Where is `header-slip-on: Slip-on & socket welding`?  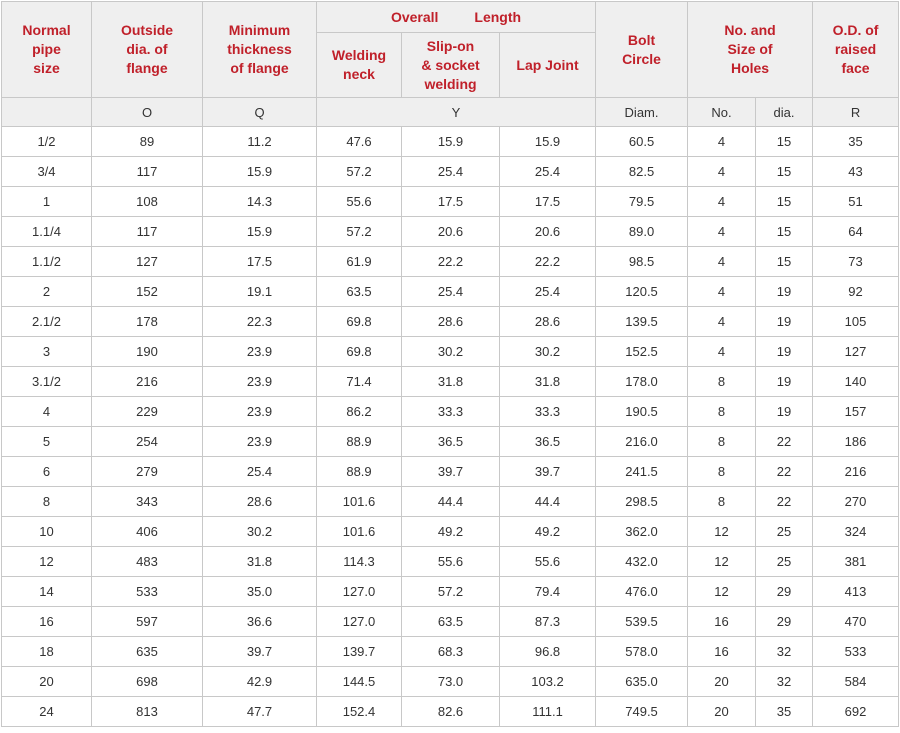
header-slip-on: Slip-on & socket welding is located at coordinates (450, 65).